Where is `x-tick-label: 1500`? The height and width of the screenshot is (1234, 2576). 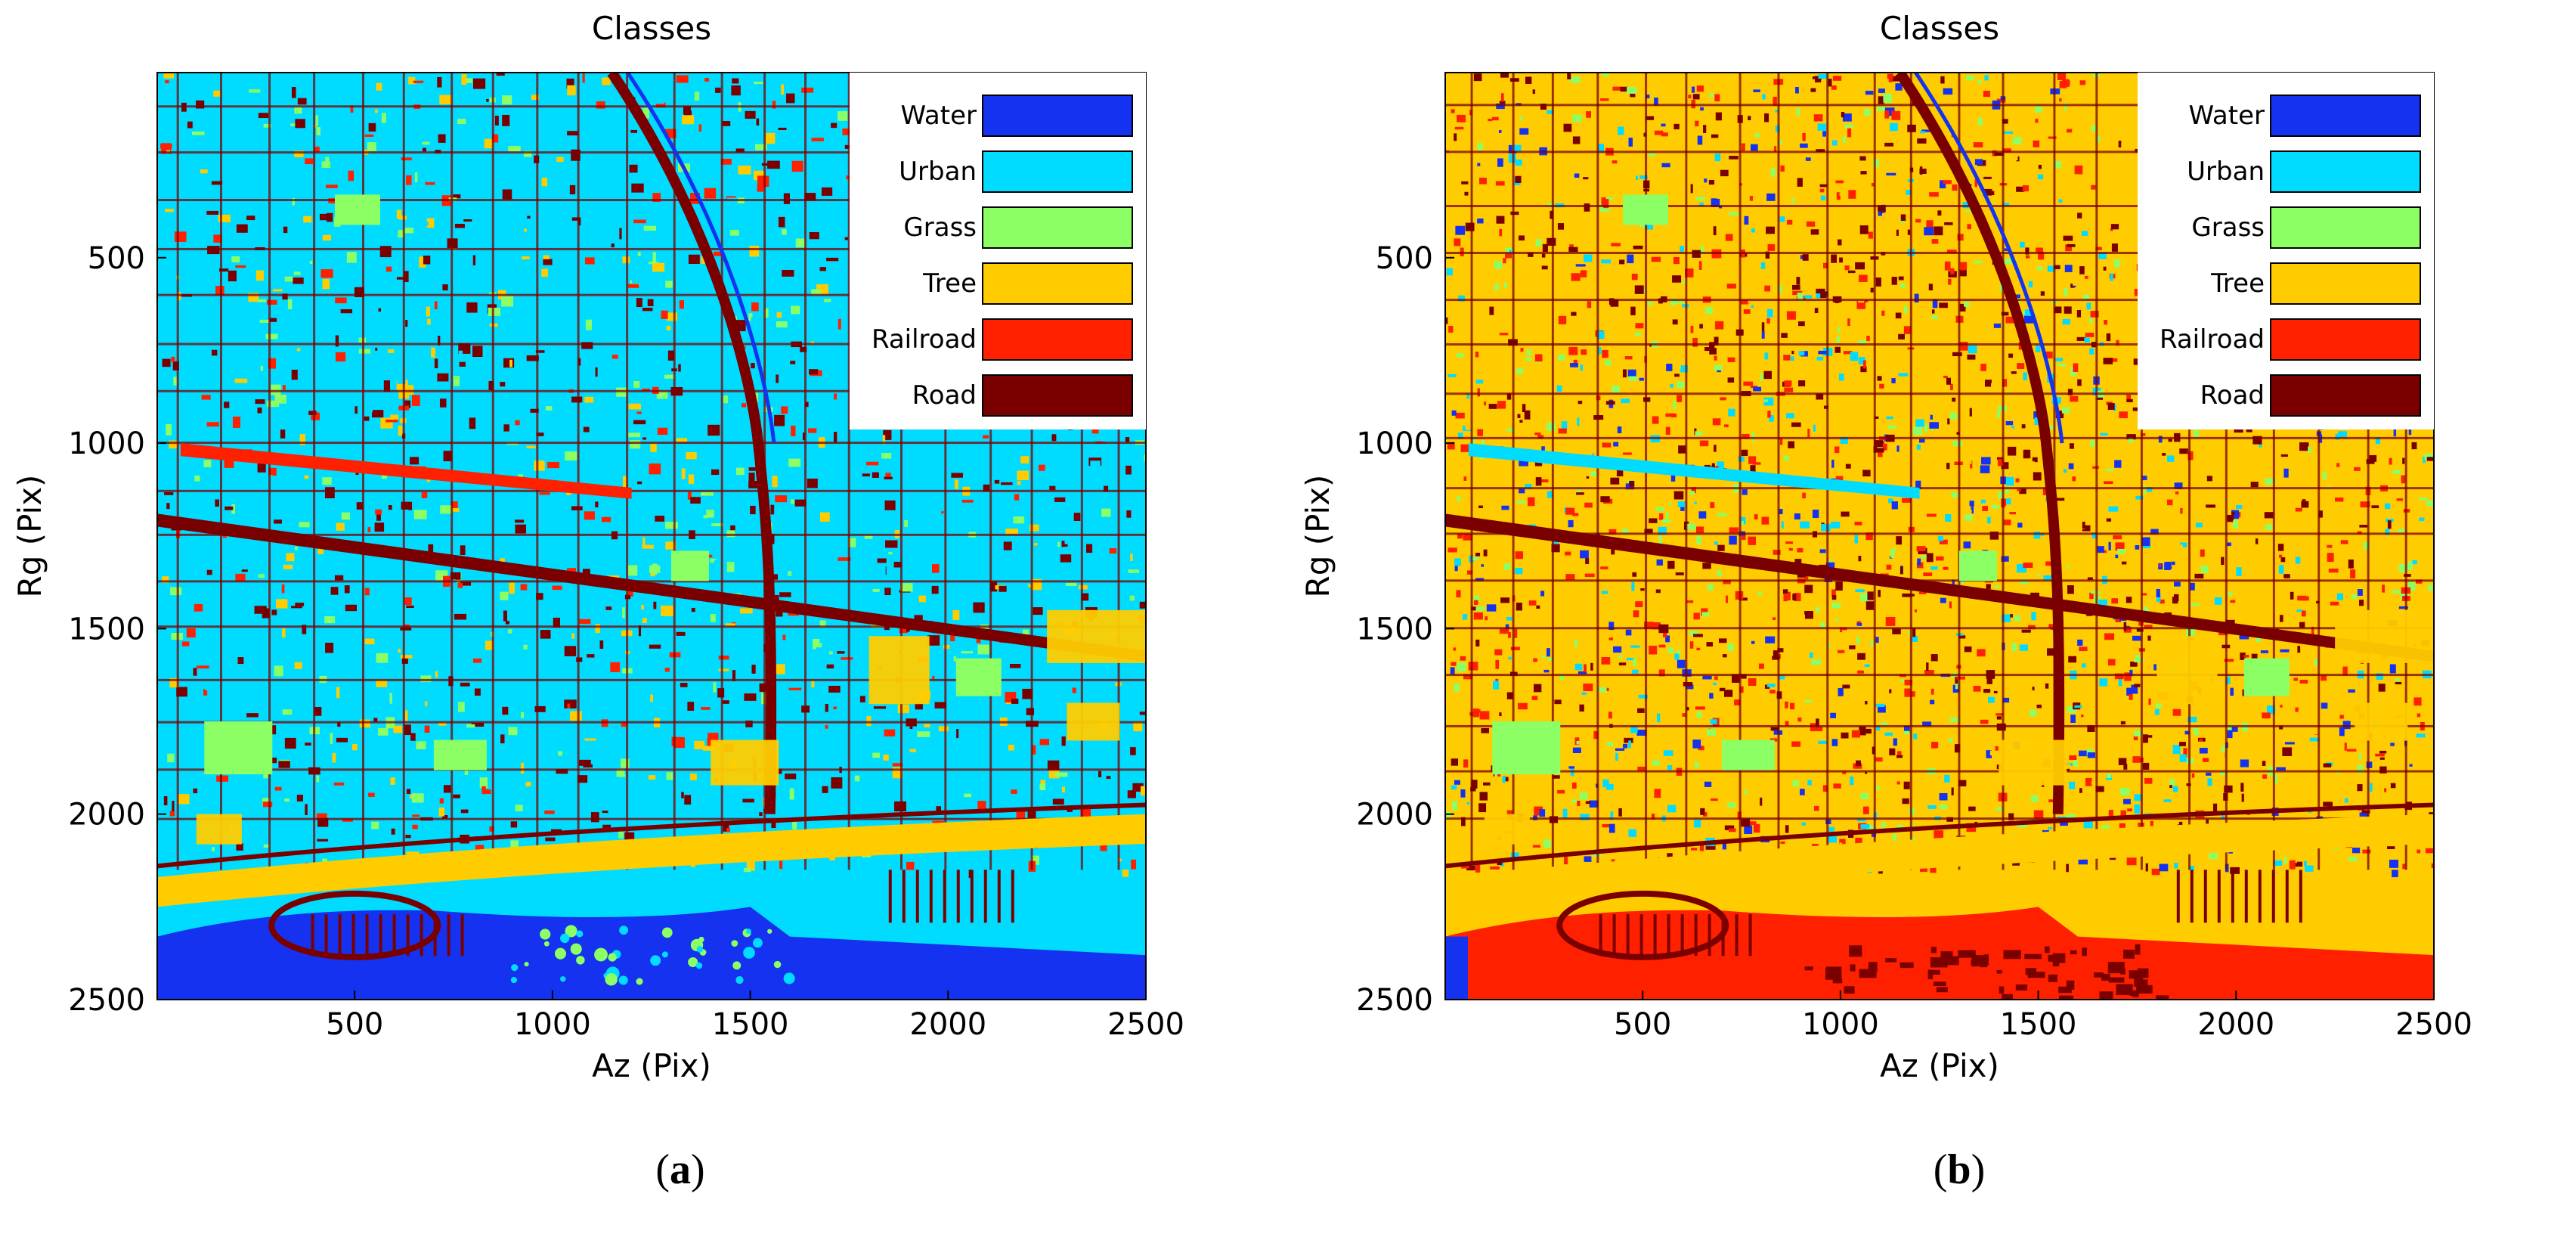 x-tick-label: 1500 is located at coordinates (2039, 1024).